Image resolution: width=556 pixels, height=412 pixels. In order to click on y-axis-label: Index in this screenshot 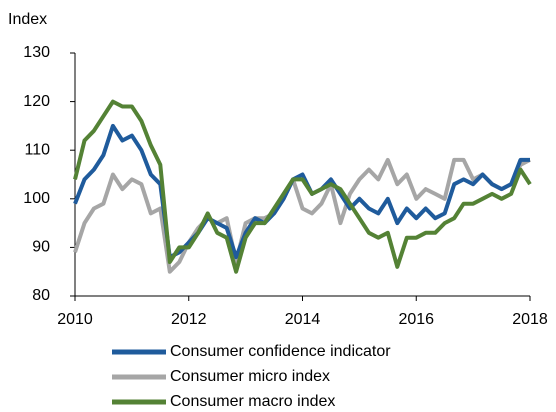, I will do `click(27, 19)`.